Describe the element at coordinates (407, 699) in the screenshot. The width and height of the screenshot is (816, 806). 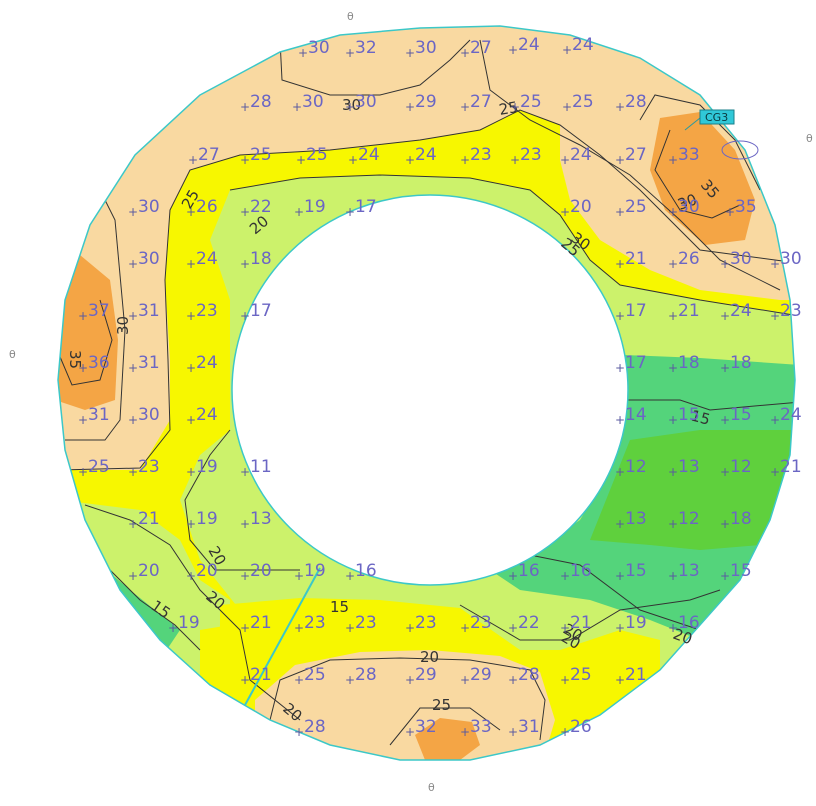
I see `contour-line-25-bottom` at that location.